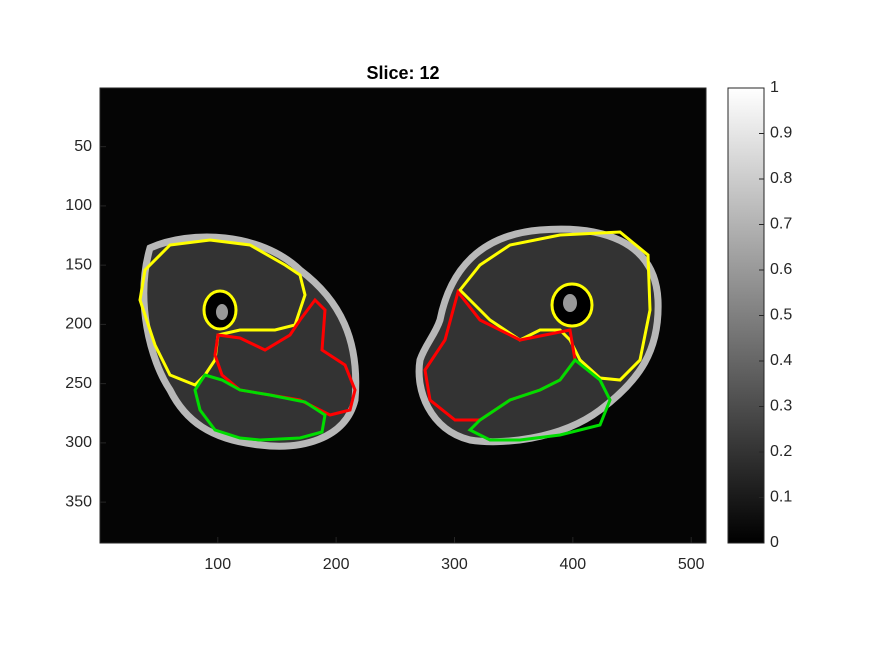 The width and height of the screenshot is (875, 656). What do you see at coordinates (454, 564) in the screenshot?
I see `x-tick-label: 300` at bounding box center [454, 564].